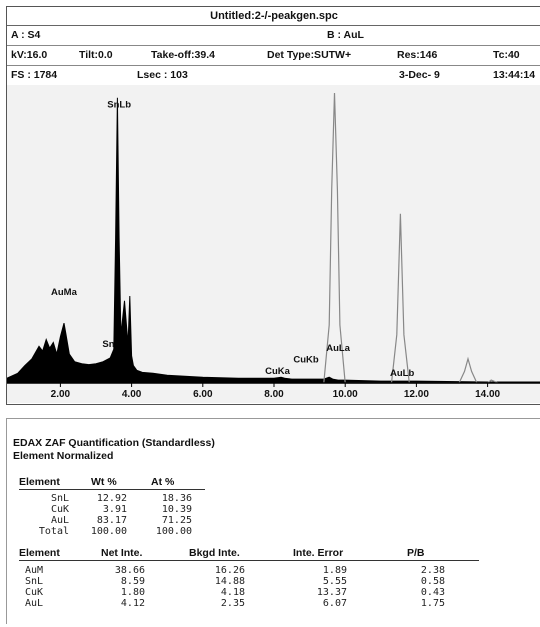 The image size is (540, 627). Describe the element at coordinates (34, 603) in the screenshot. I see `t2-r3-element: AuL` at that location.